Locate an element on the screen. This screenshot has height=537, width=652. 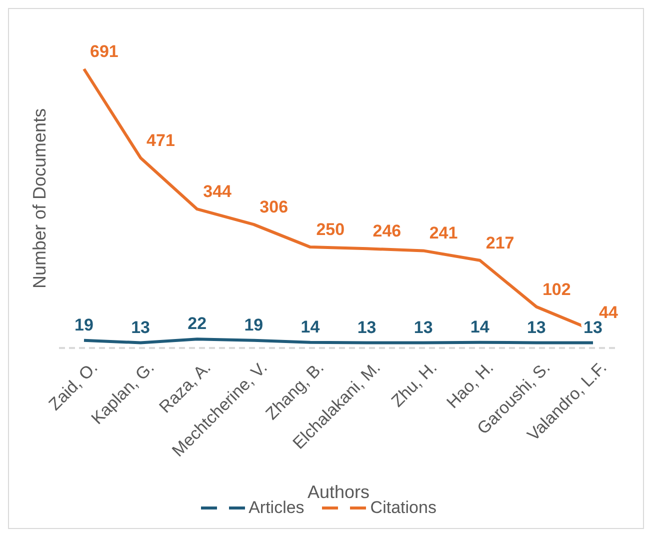
data-label: 241 is located at coordinates (443, 233).